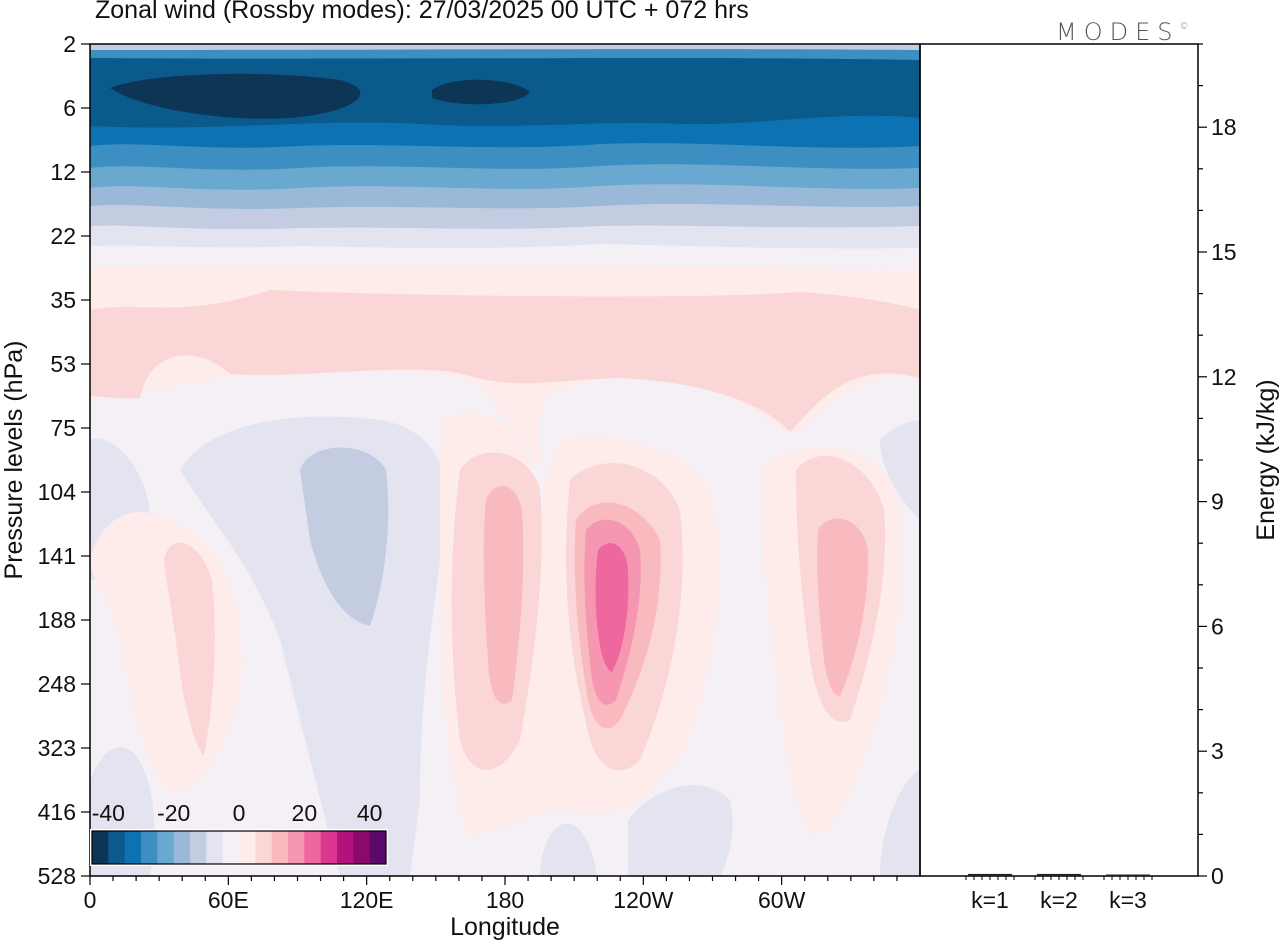 The width and height of the screenshot is (1280, 942). Describe the element at coordinates (63, 364) in the screenshot. I see `y-tick-label: 53` at that location.